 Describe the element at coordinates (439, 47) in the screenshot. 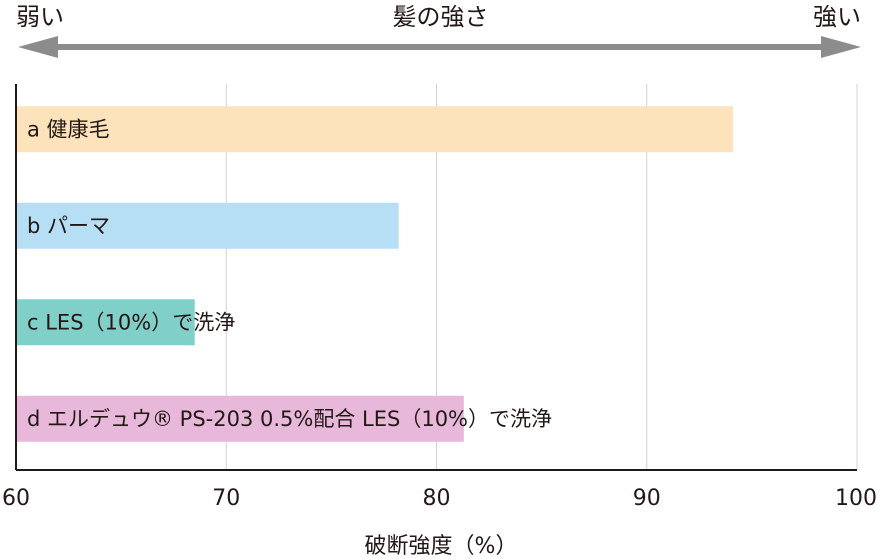

I see `strength-arrow` at that location.